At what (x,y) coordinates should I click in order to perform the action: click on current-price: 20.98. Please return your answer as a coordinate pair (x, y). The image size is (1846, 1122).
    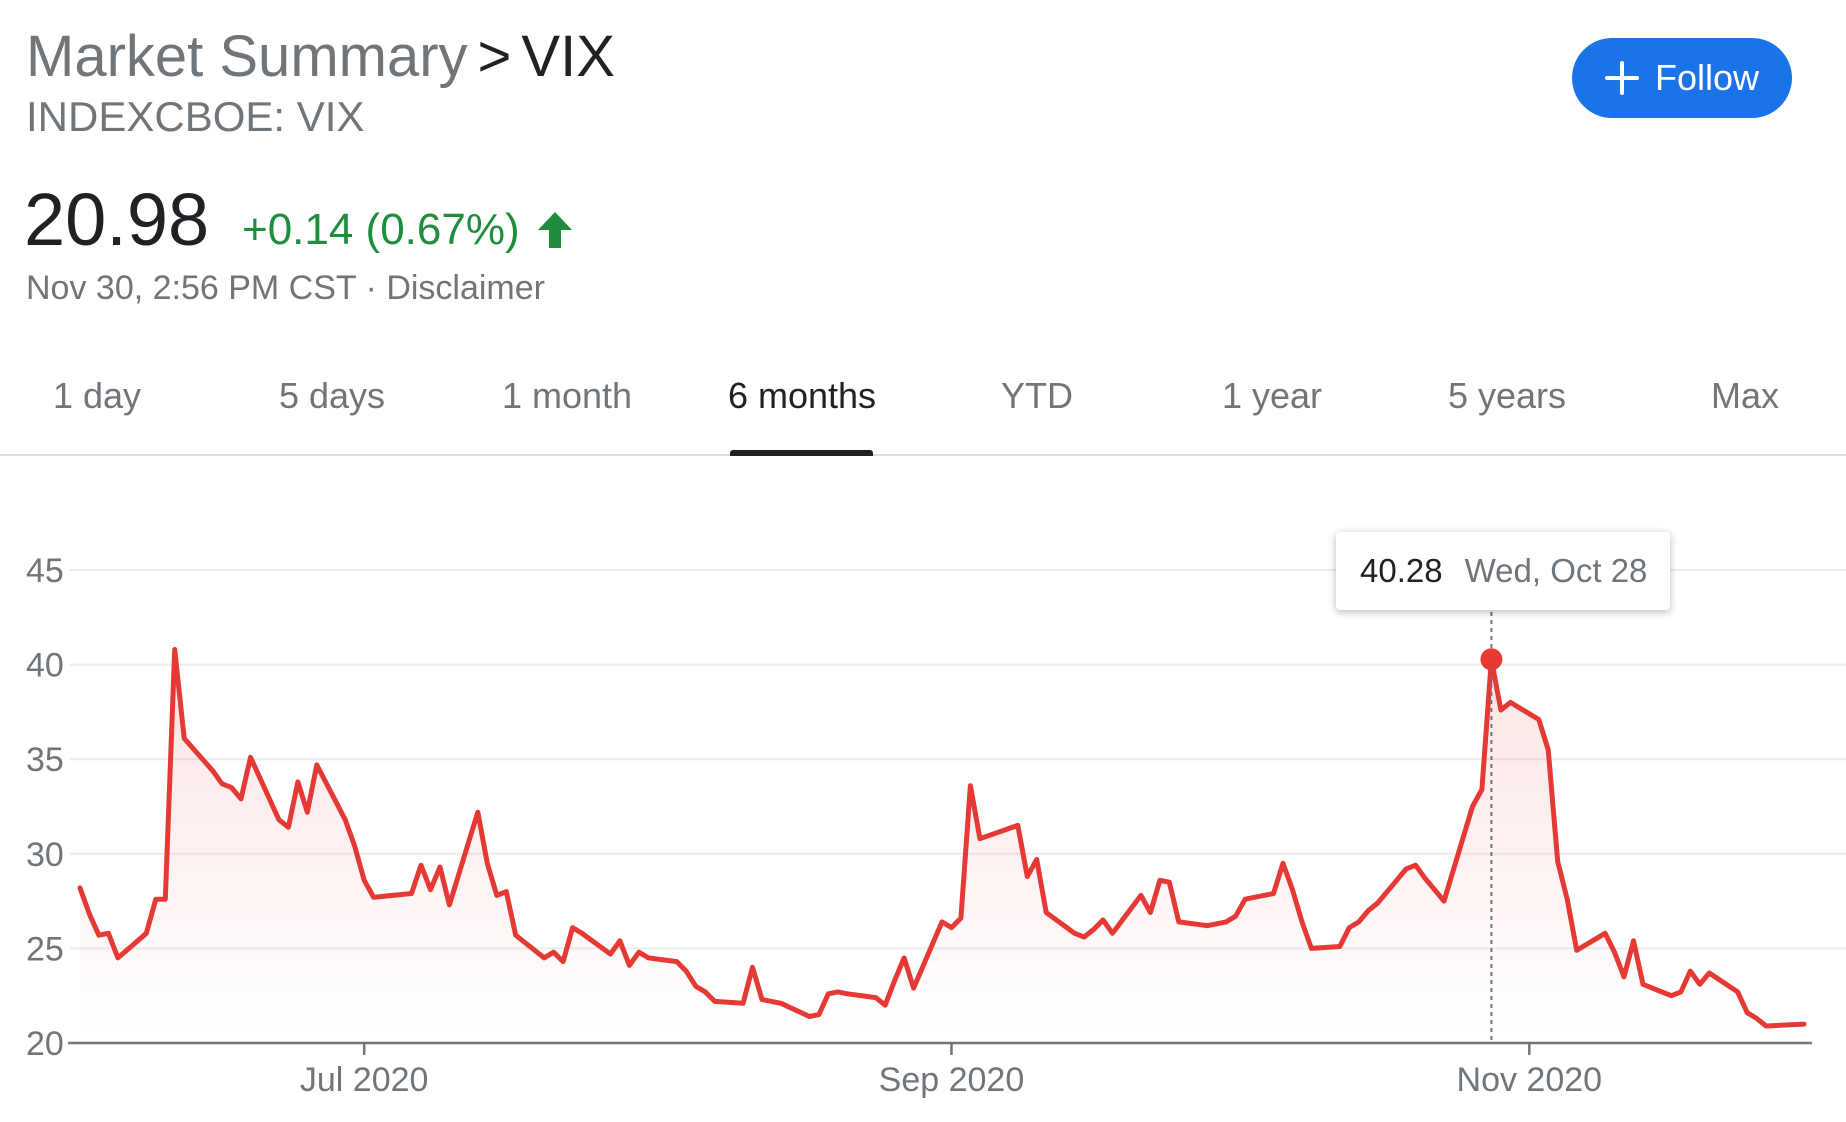
    Looking at the image, I should click on (117, 219).